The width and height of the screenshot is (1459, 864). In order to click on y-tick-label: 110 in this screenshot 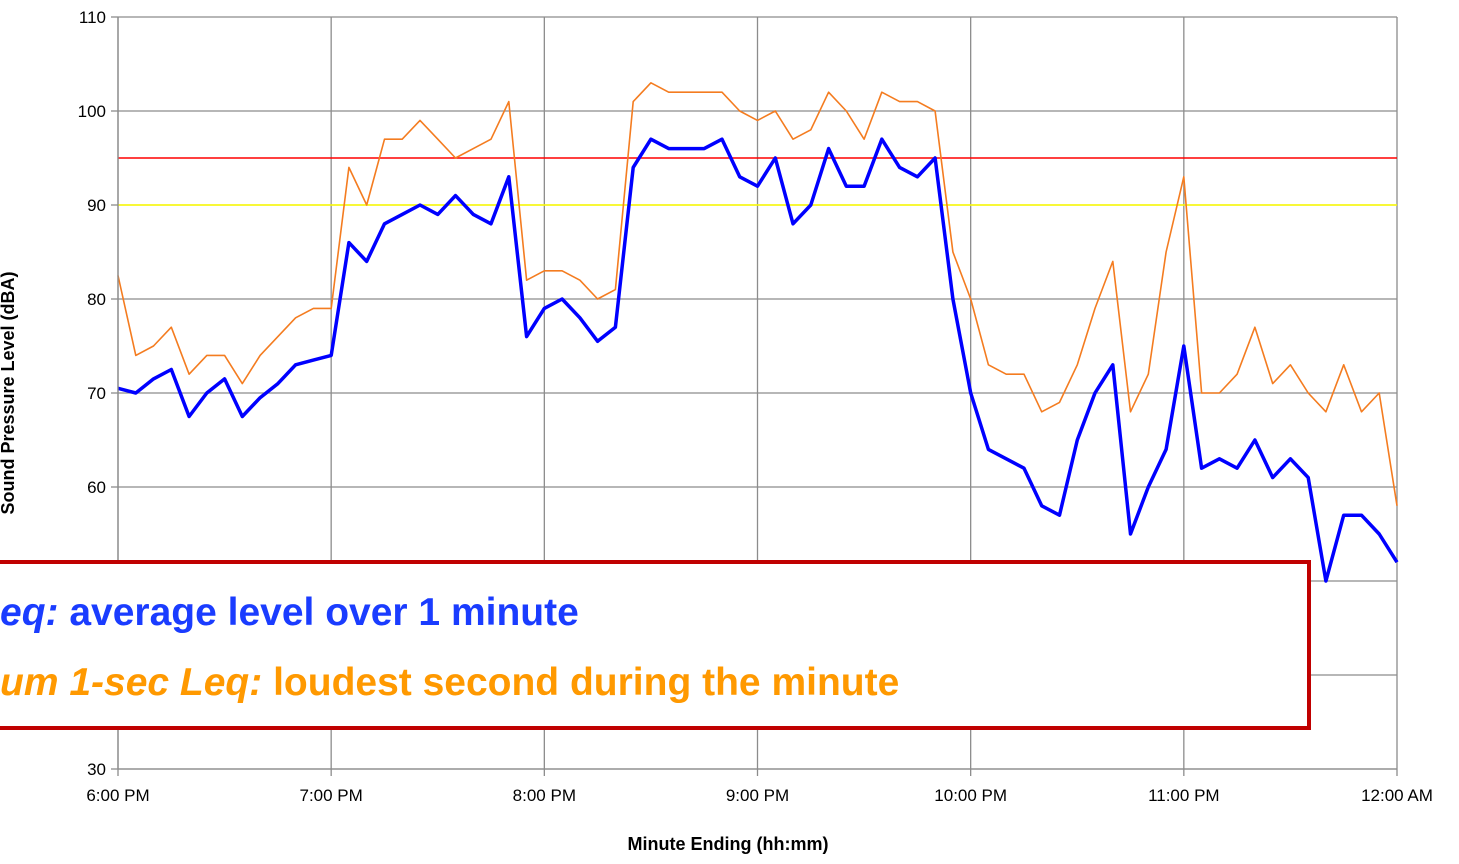, I will do `click(92, 17)`.